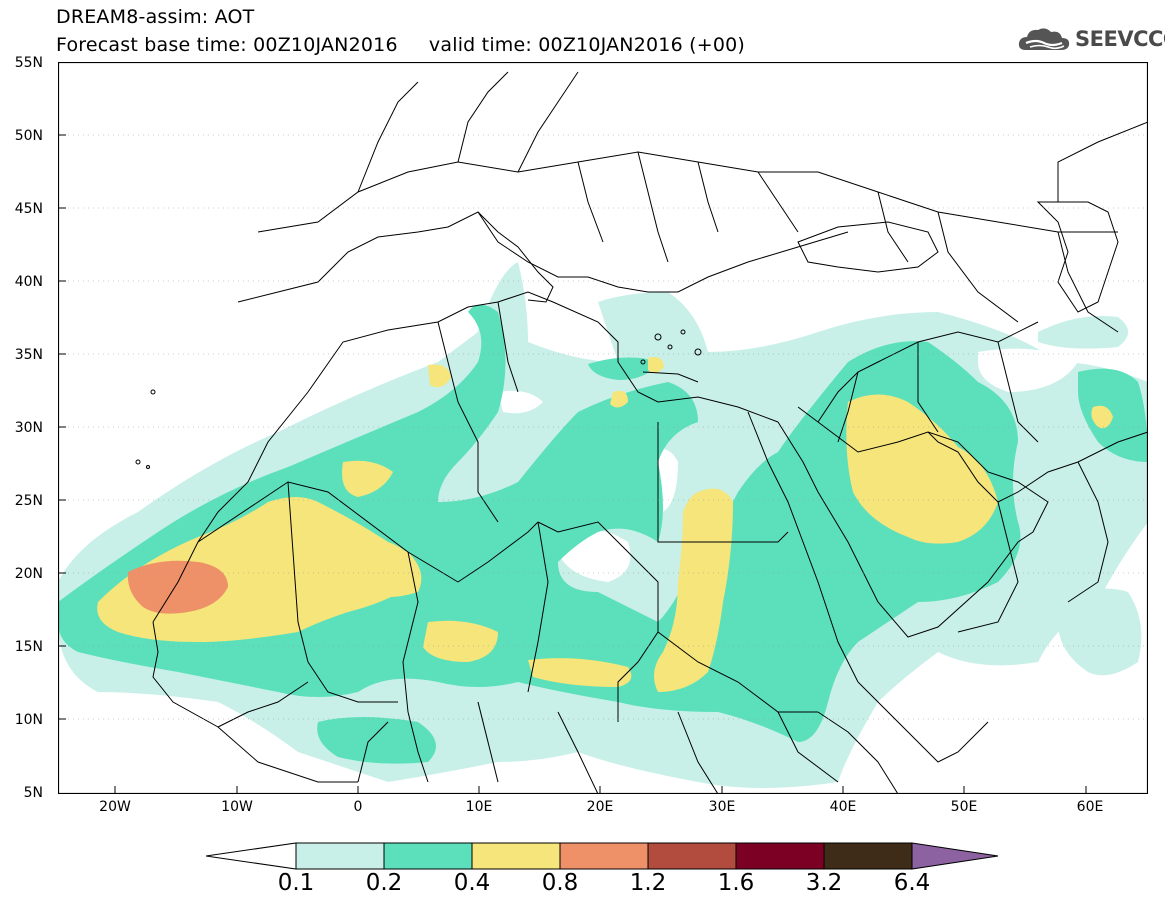  I want to click on lat-label-55n: 55N, so click(28, 63).